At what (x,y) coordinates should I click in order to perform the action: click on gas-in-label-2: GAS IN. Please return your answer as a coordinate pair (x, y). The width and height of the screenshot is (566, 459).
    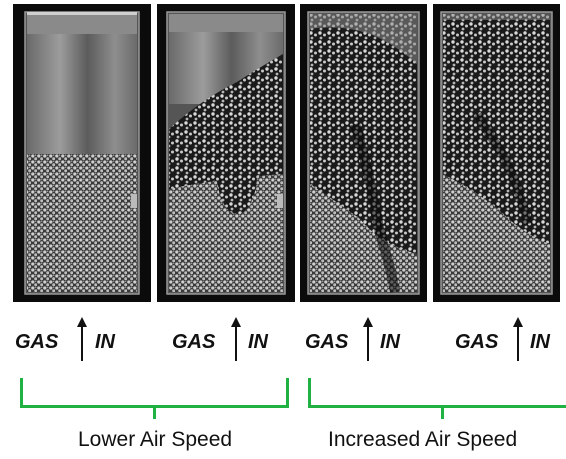
    Looking at the image, I should click on (237, 339).